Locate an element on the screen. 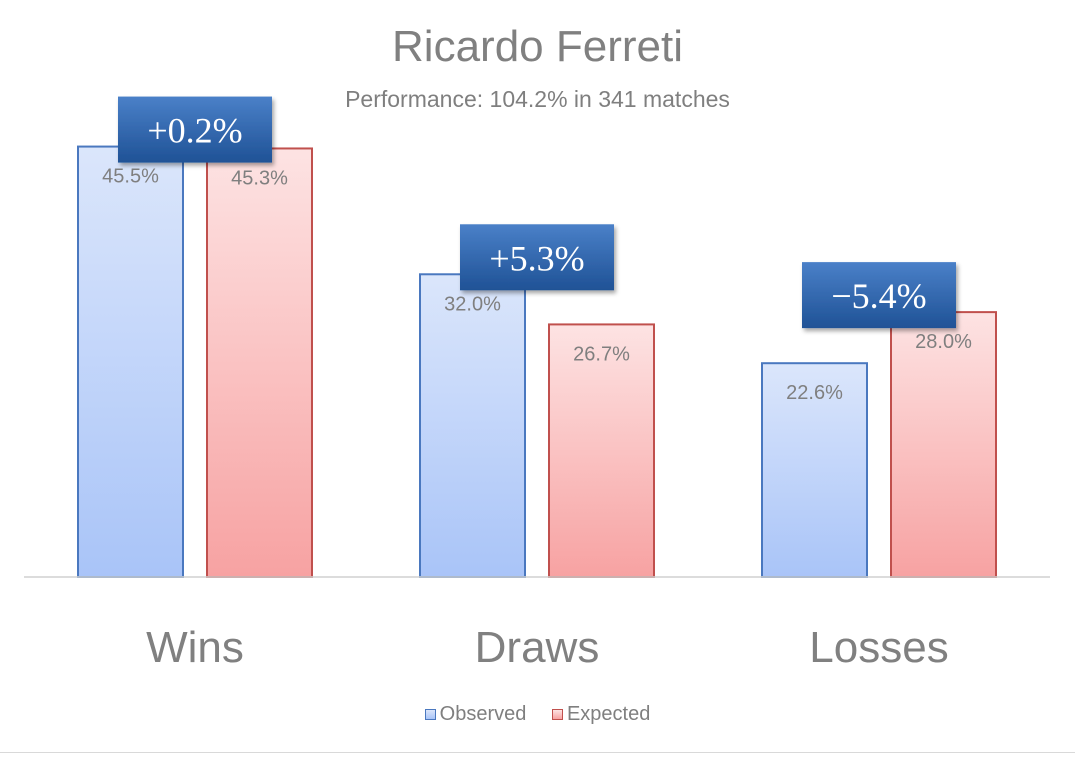 This screenshot has height=758, width=1075. data-label-observed-wins: 45.5% is located at coordinates (130, 177).